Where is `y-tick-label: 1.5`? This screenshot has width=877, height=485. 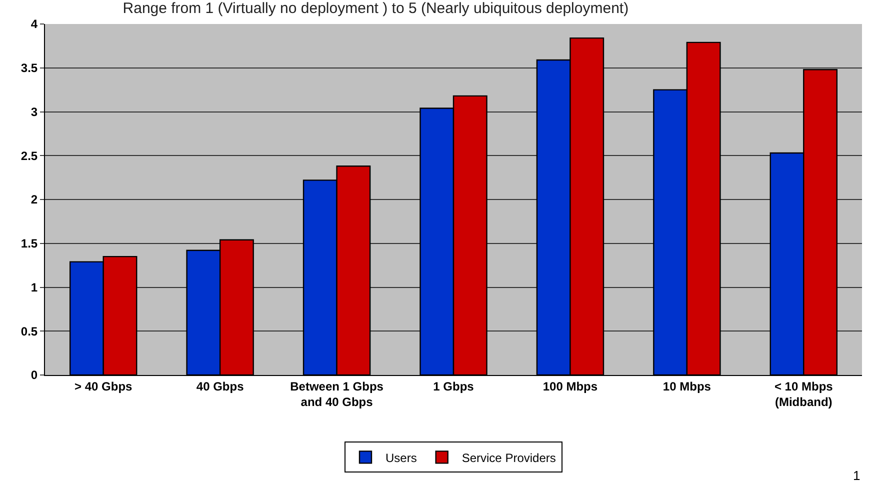 y-tick-label: 1.5 is located at coordinates (29, 243).